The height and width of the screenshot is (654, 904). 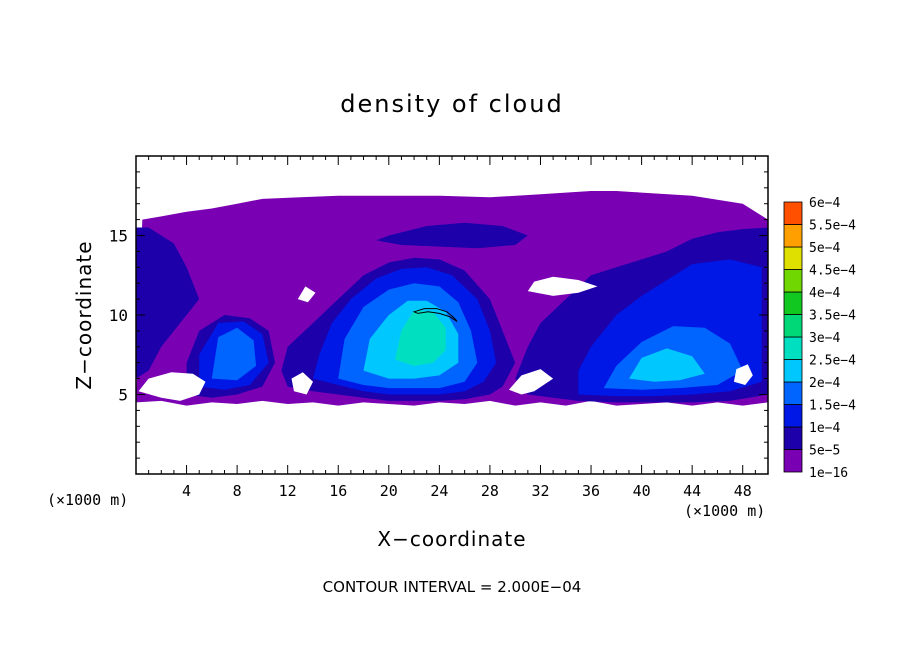 What do you see at coordinates (123, 395) in the screenshot?
I see `y-tick-label: 5` at bounding box center [123, 395].